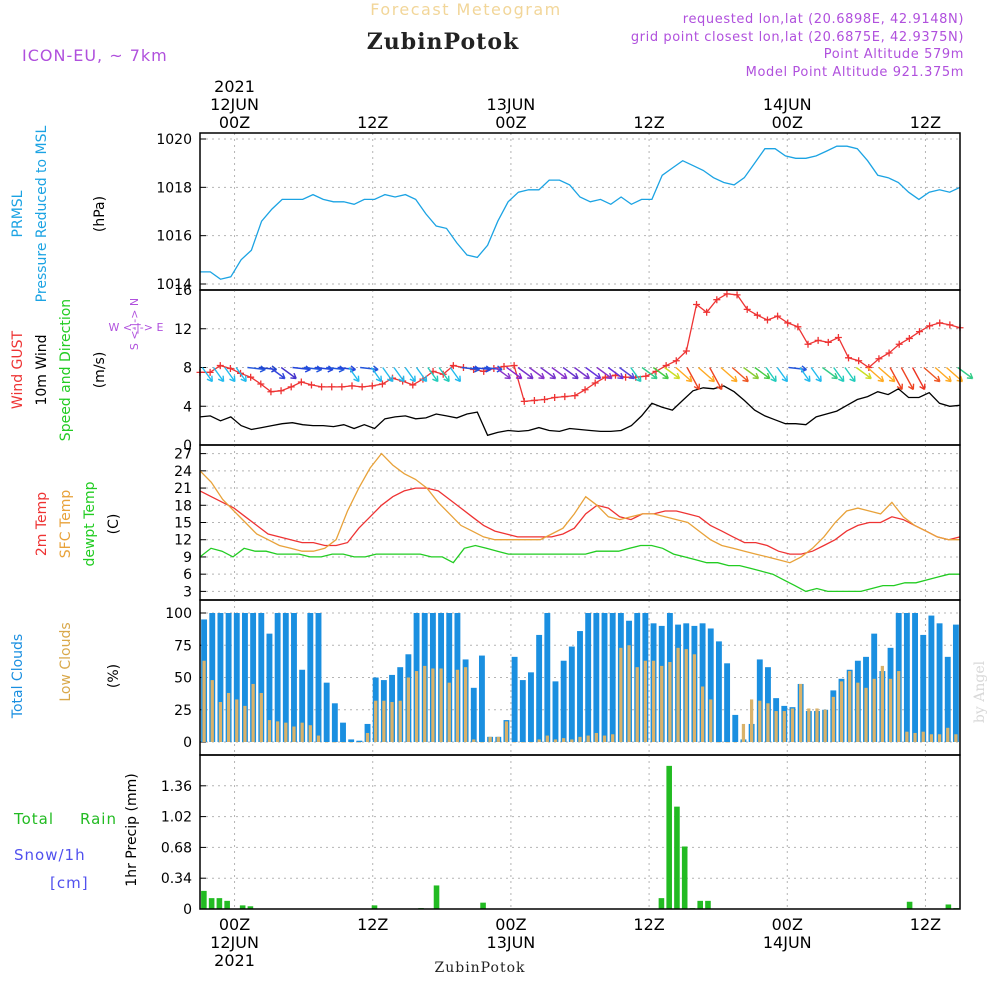 The height and width of the screenshot is (1000, 1000). Describe the element at coordinates (42, 213) in the screenshot. I see `pressure-label: Pressure Reduced to MSL` at that location.